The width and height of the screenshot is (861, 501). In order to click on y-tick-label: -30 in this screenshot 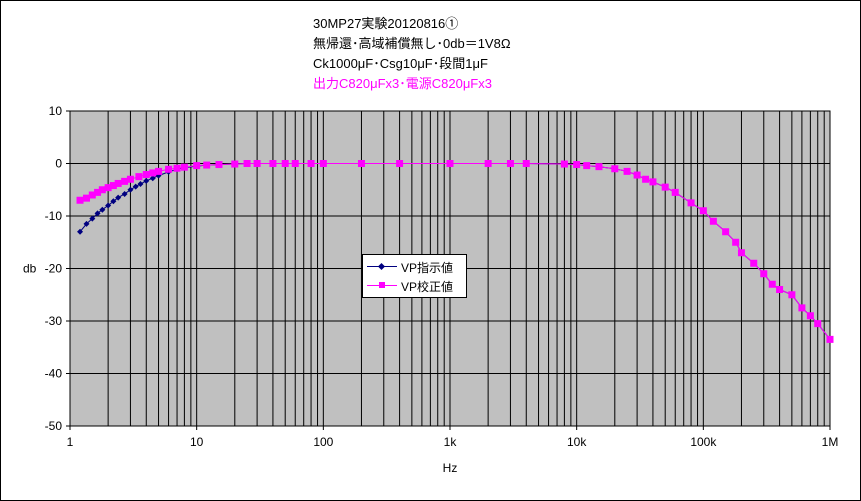, I will do `click(54, 321)`.